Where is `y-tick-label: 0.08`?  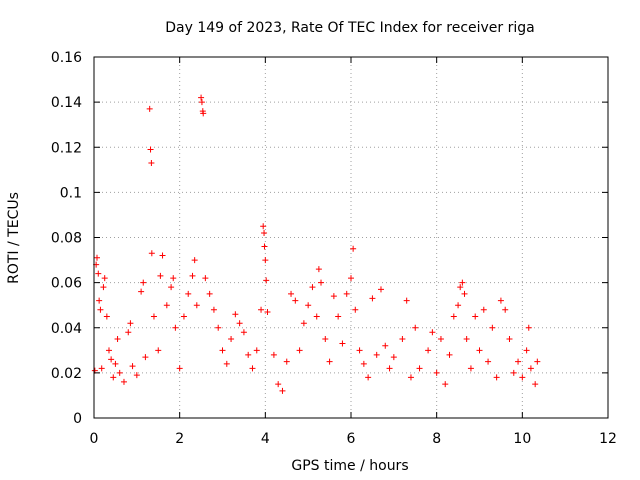 y-tick-label: 0.08 is located at coordinates (66, 239).